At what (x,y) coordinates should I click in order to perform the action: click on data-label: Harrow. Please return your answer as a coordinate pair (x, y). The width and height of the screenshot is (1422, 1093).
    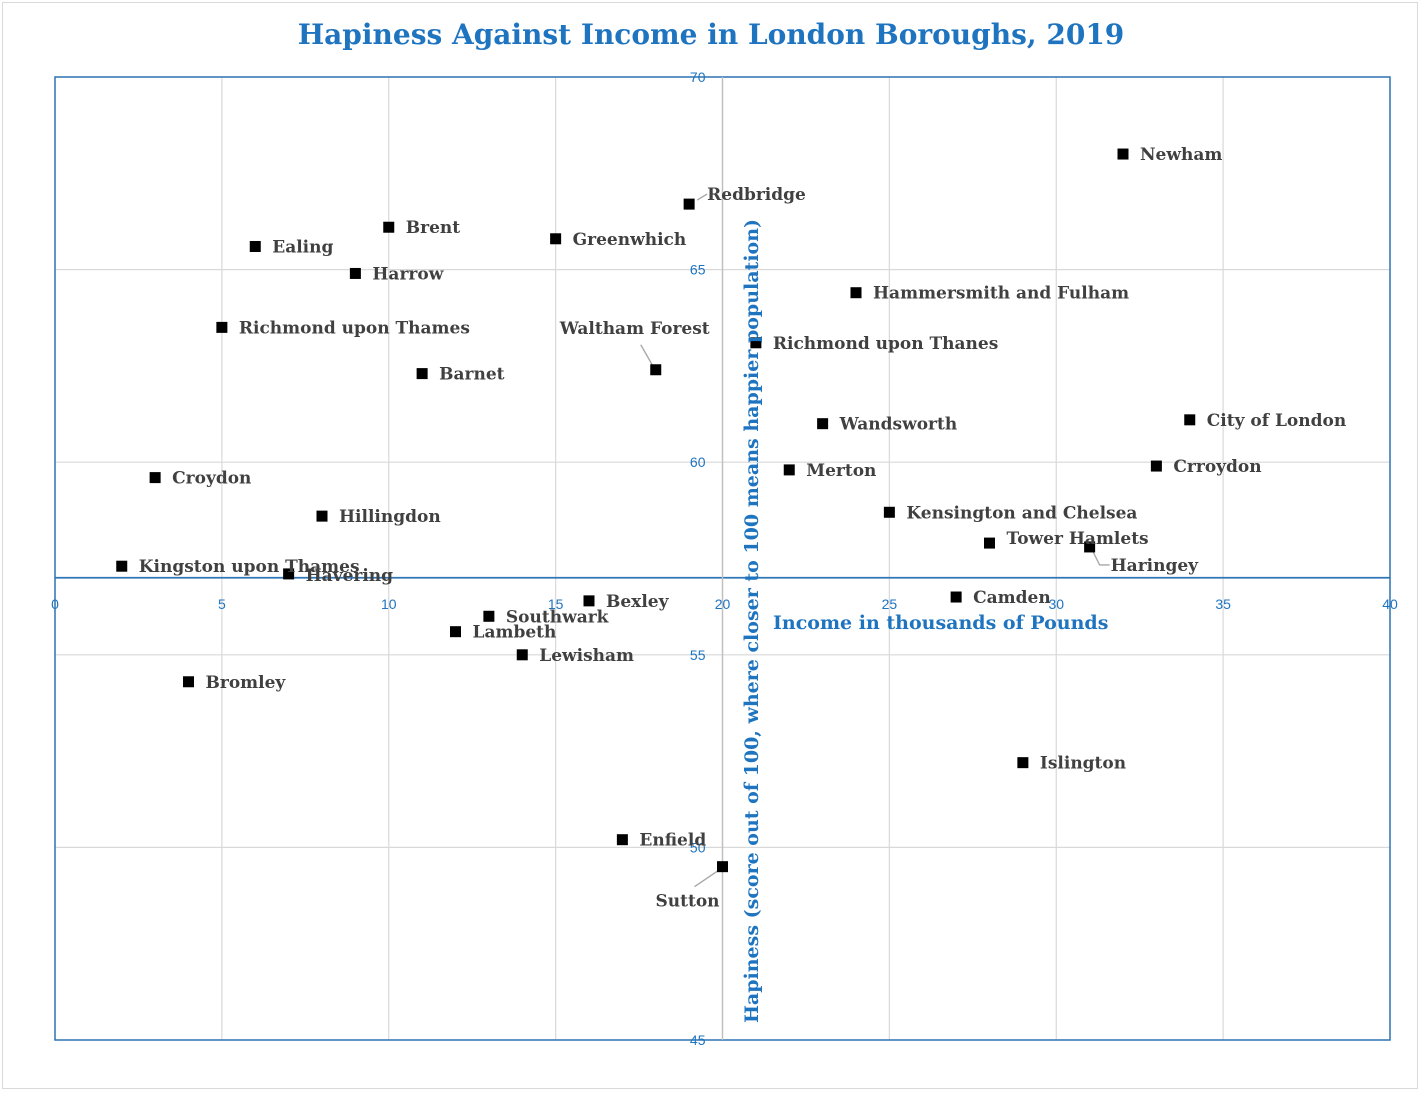
    Looking at the image, I should click on (407, 274).